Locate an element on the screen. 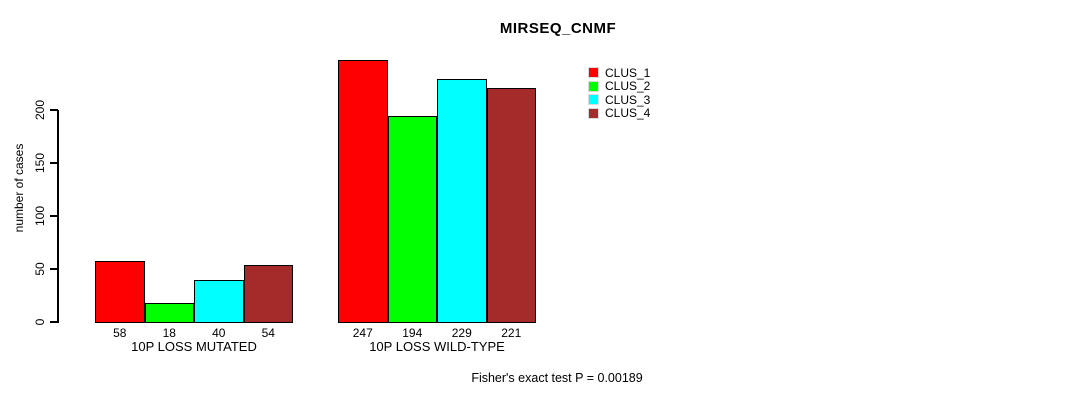 This screenshot has width=1090, height=400. legend-row: CLUS_4 is located at coordinates (619, 113).